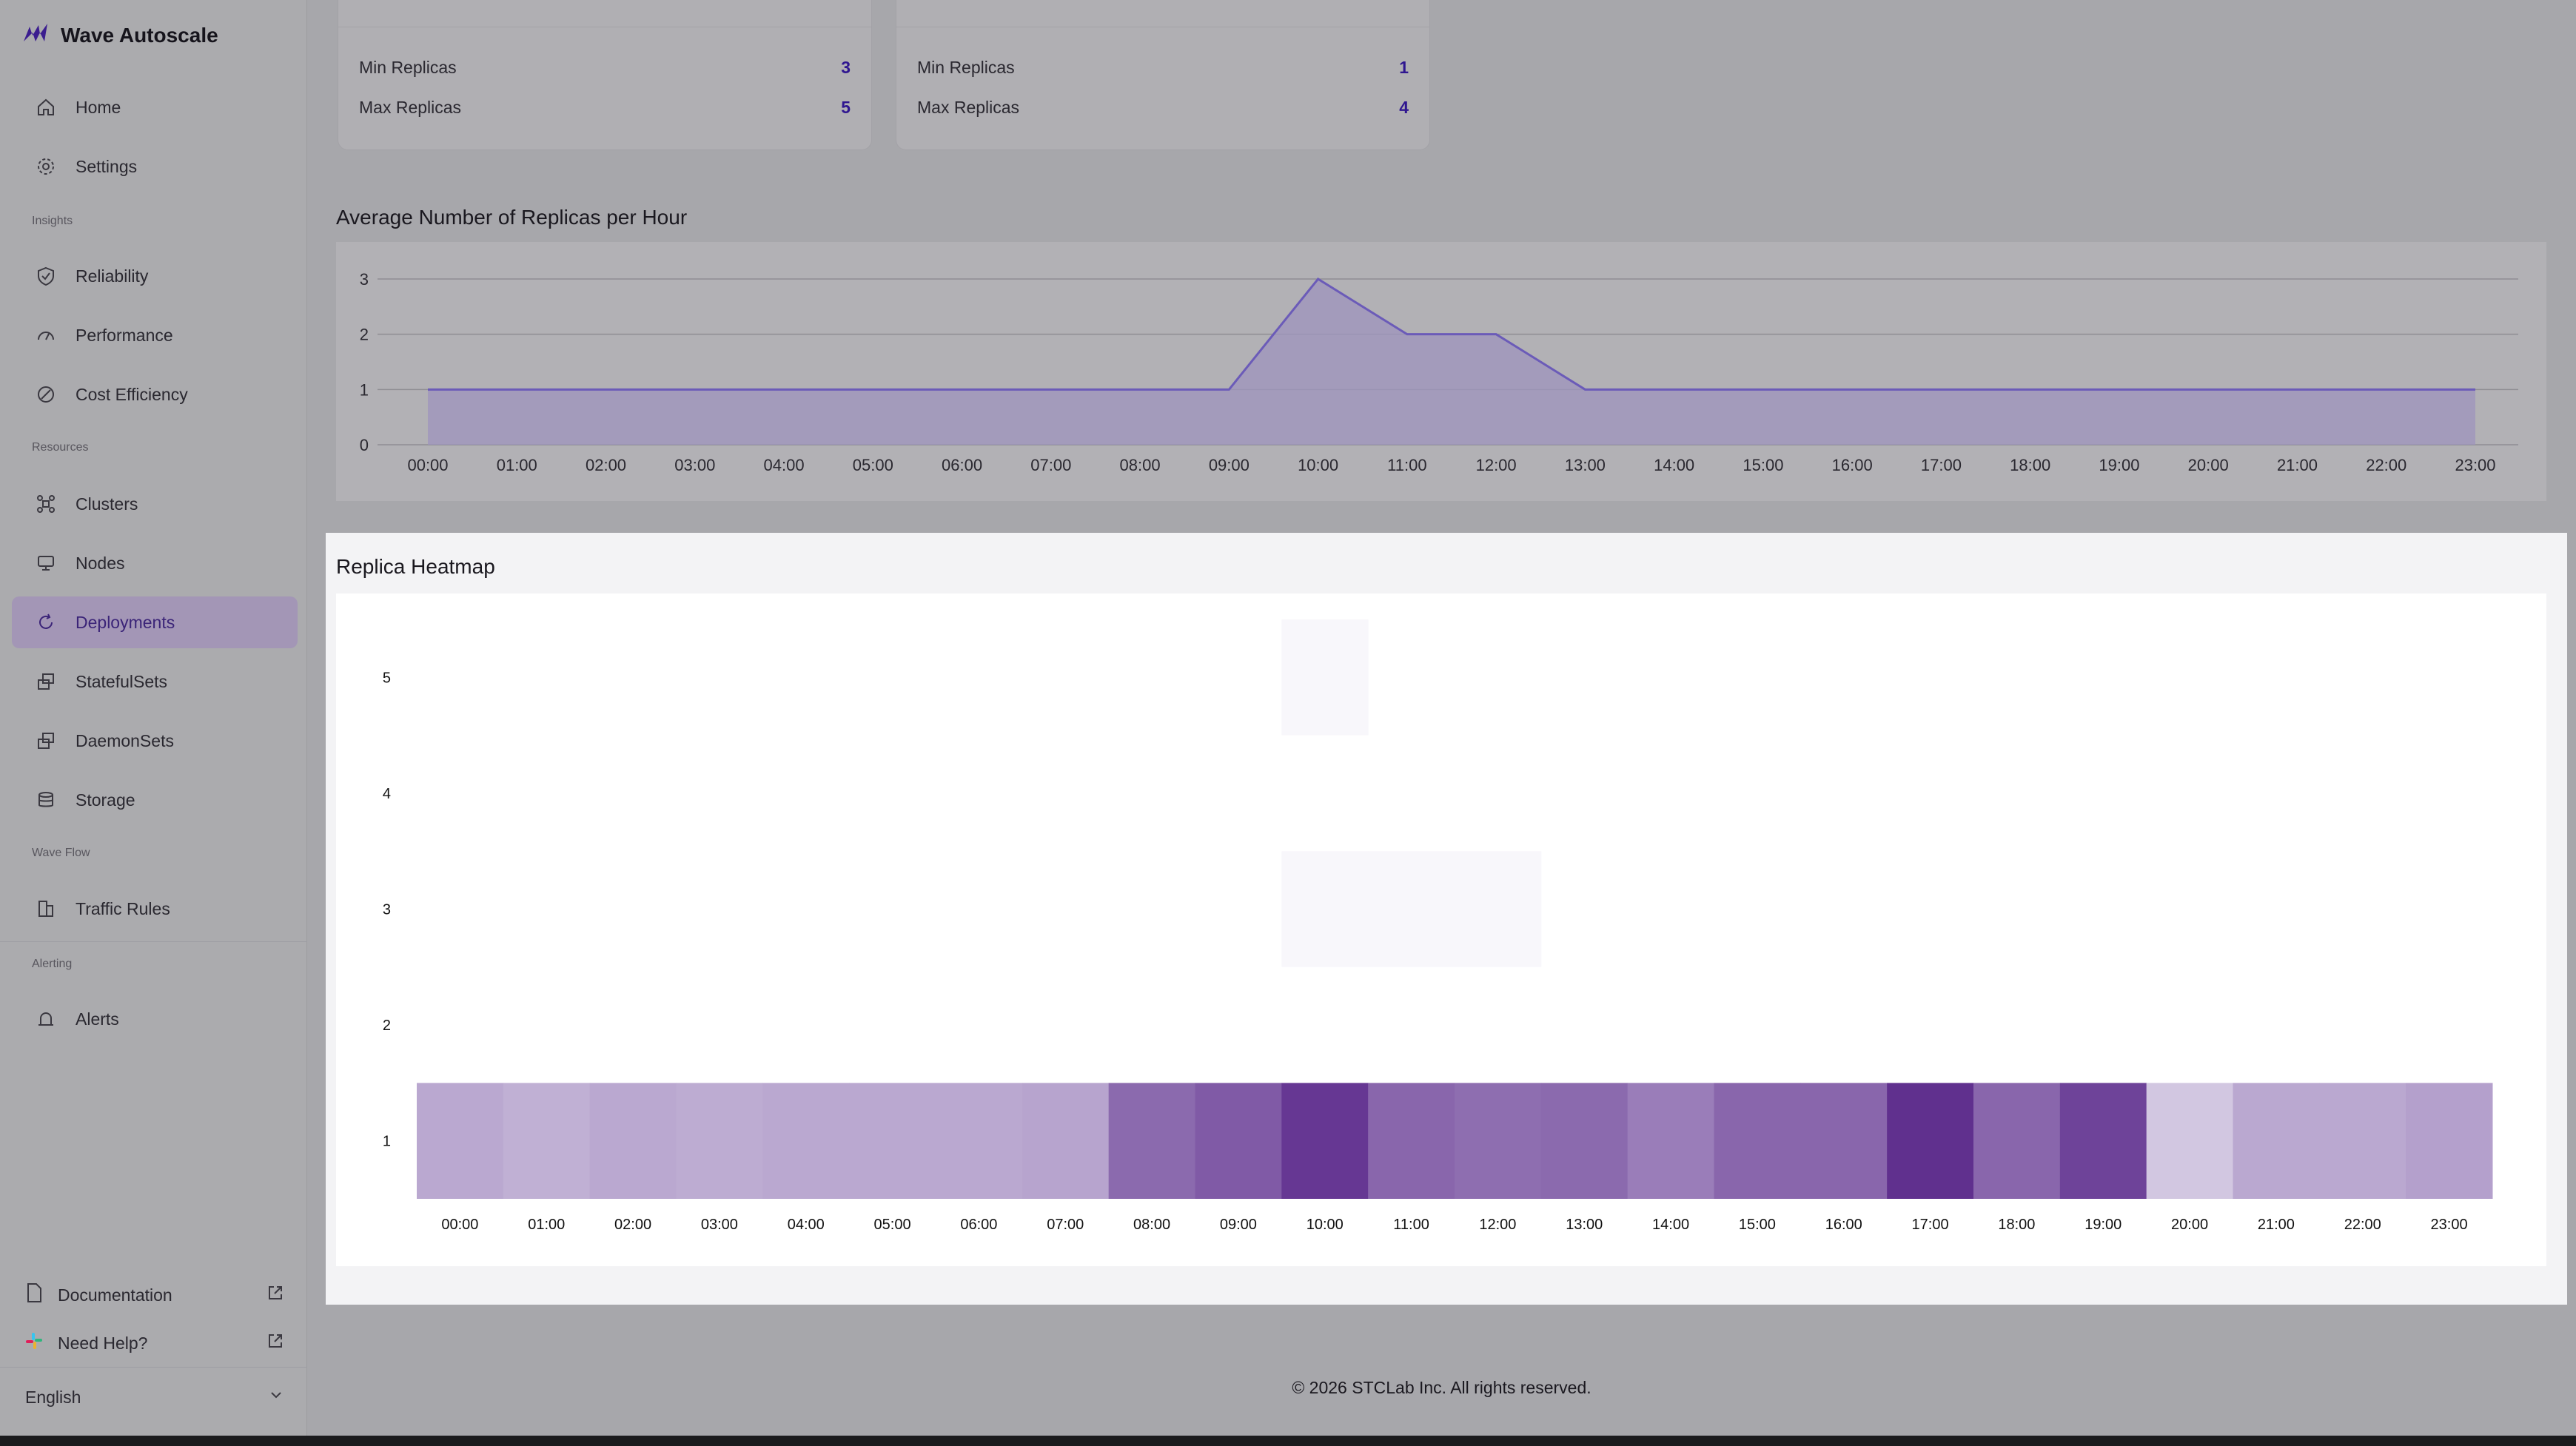  What do you see at coordinates (155, 563) in the screenshot?
I see `sidebar-item-nodes: Nodes` at bounding box center [155, 563].